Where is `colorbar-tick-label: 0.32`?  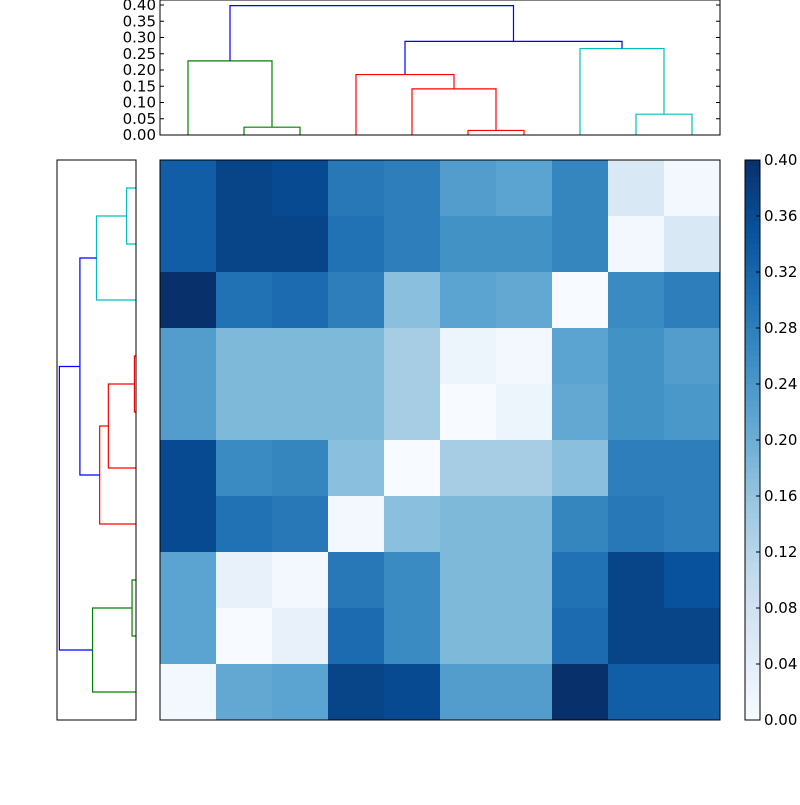 colorbar-tick-label: 0.32 is located at coordinates (780, 272).